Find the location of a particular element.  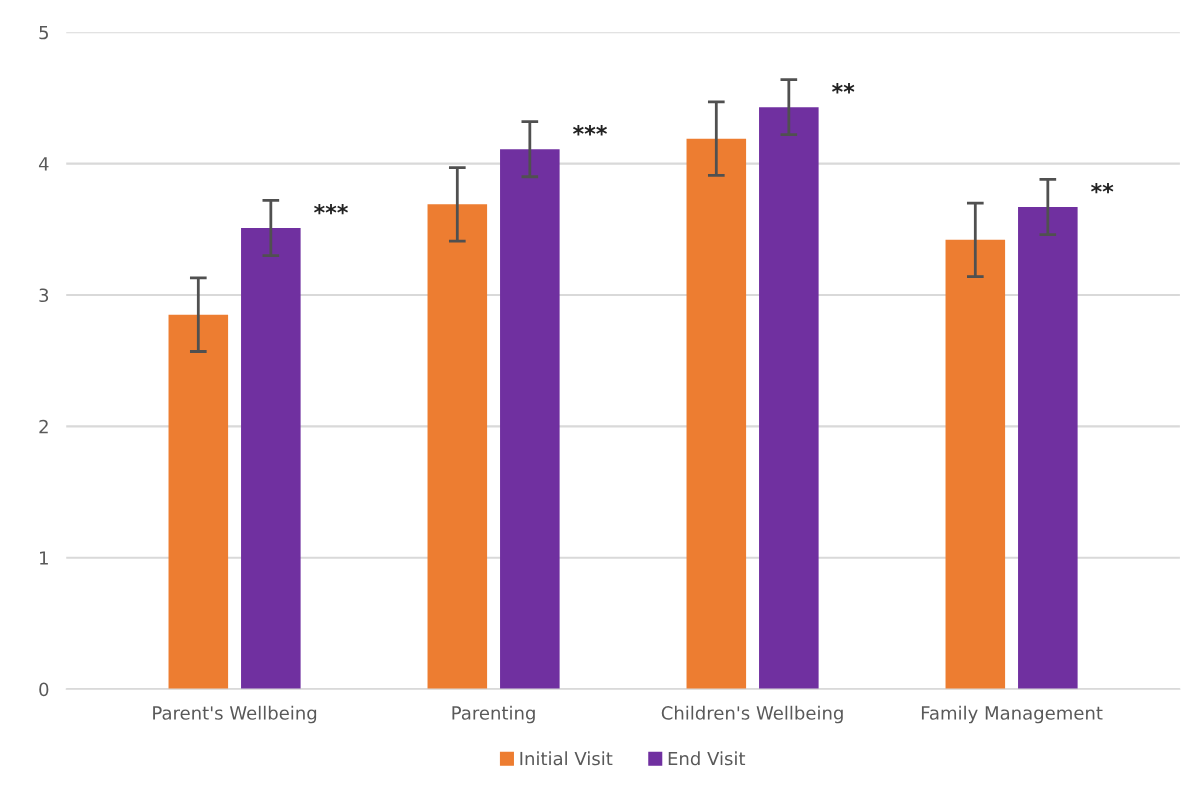

y-tick-label: 4 is located at coordinates (43, 164).